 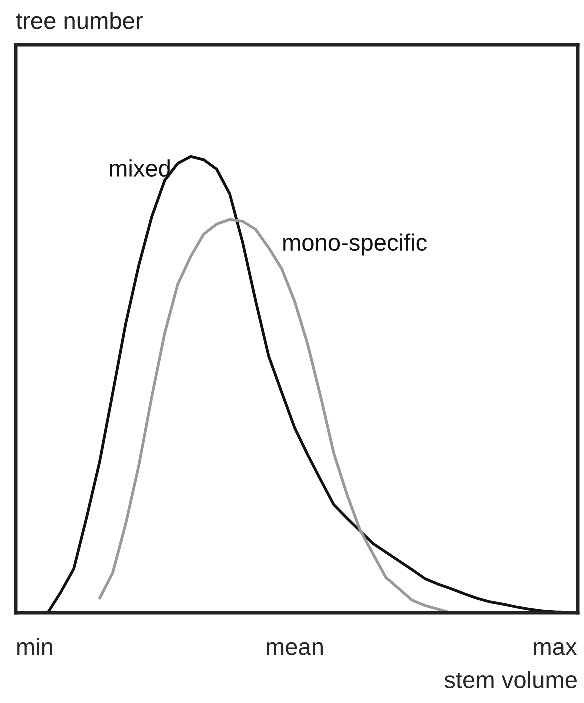 I want to click on x-tick-label: mean, so click(x=295, y=649).